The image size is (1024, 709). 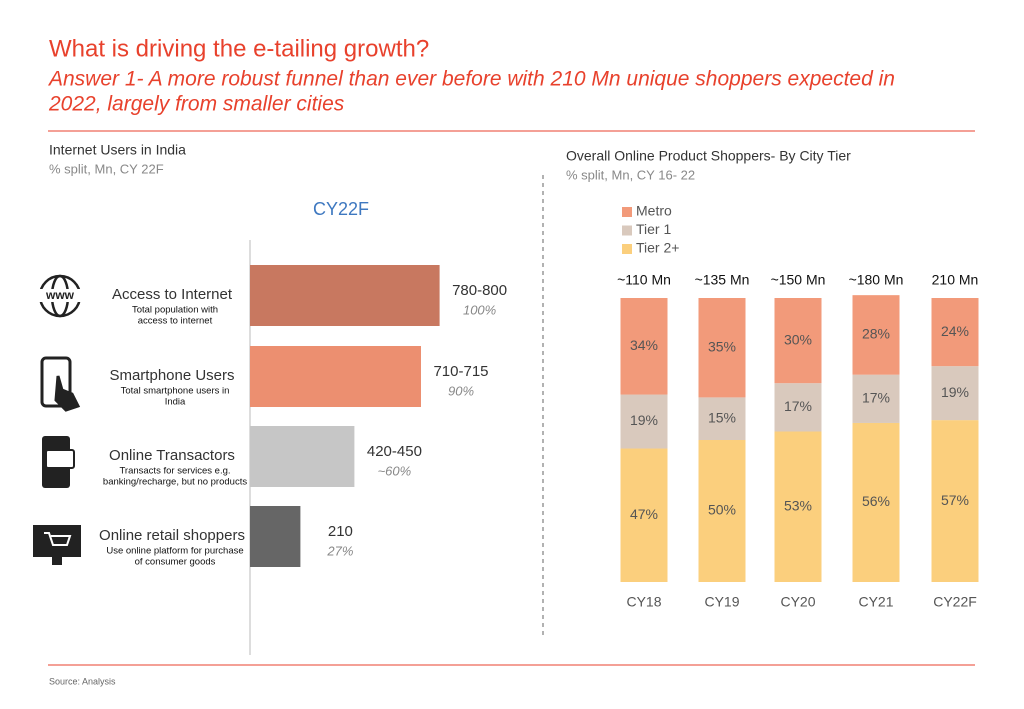 I want to click on data-label: 35%, so click(x=722, y=346).